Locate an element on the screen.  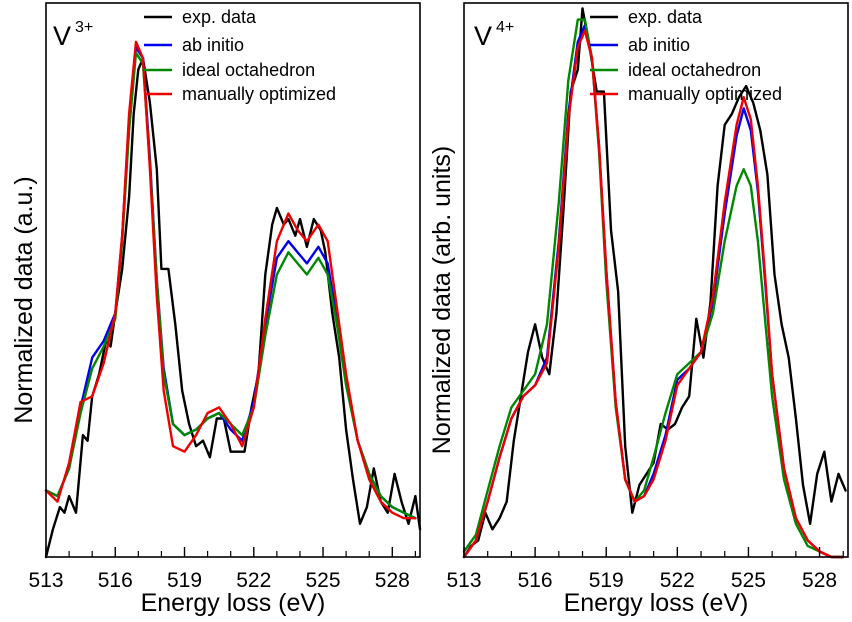
panel-label-superscript: 3+ is located at coordinates (84, 27).